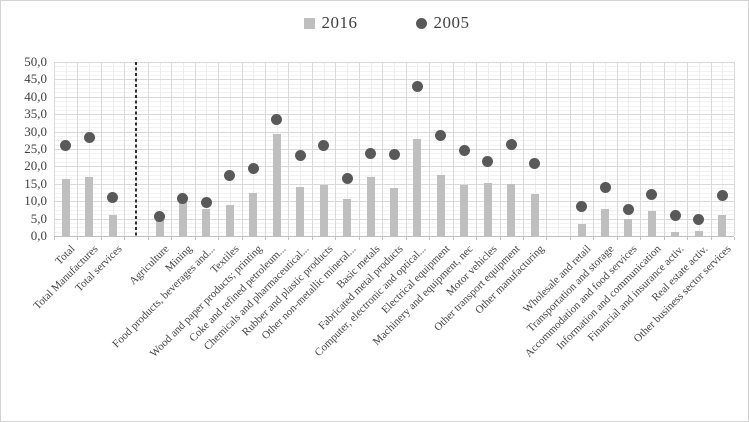 This screenshot has height=422, width=749. I want to click on y-axis-tick-label: 50,0, so click(35, 61).